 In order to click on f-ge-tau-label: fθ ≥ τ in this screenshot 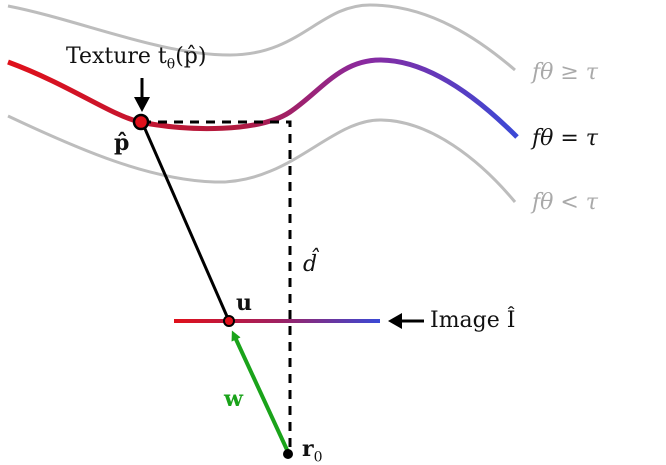, I will do `click(565, 72)`.